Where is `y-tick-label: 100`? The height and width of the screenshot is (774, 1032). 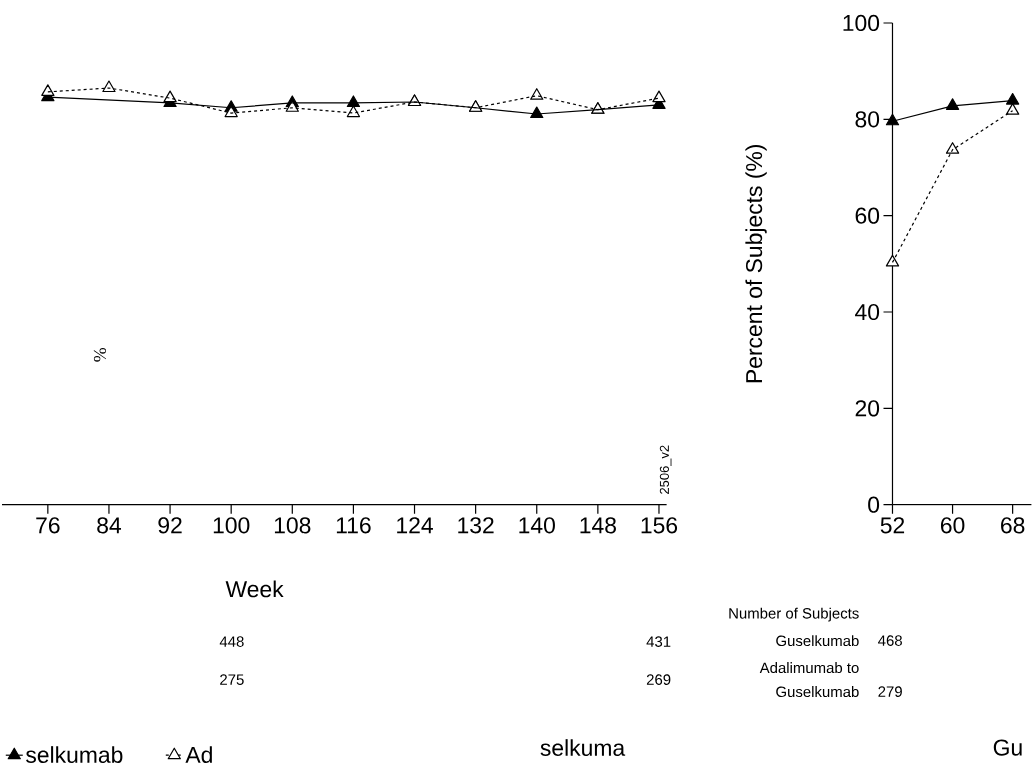 y-tick-label: 100 is located at coordinates (861, 23).